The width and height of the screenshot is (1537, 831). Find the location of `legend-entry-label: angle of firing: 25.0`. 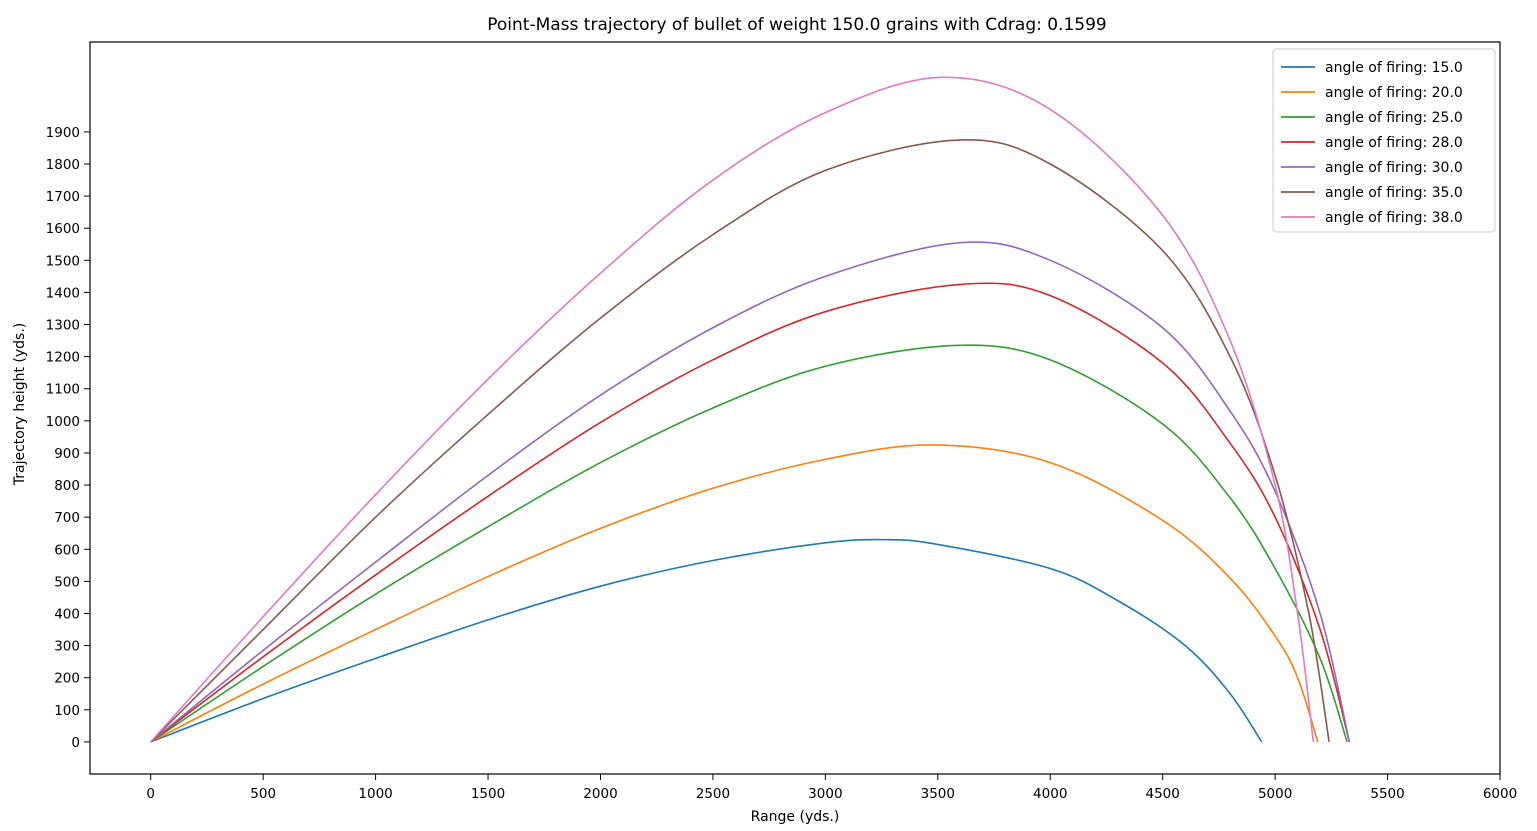

legend-entry-label: angle of firing: 25.0 is located at coordinates (1394, 118).